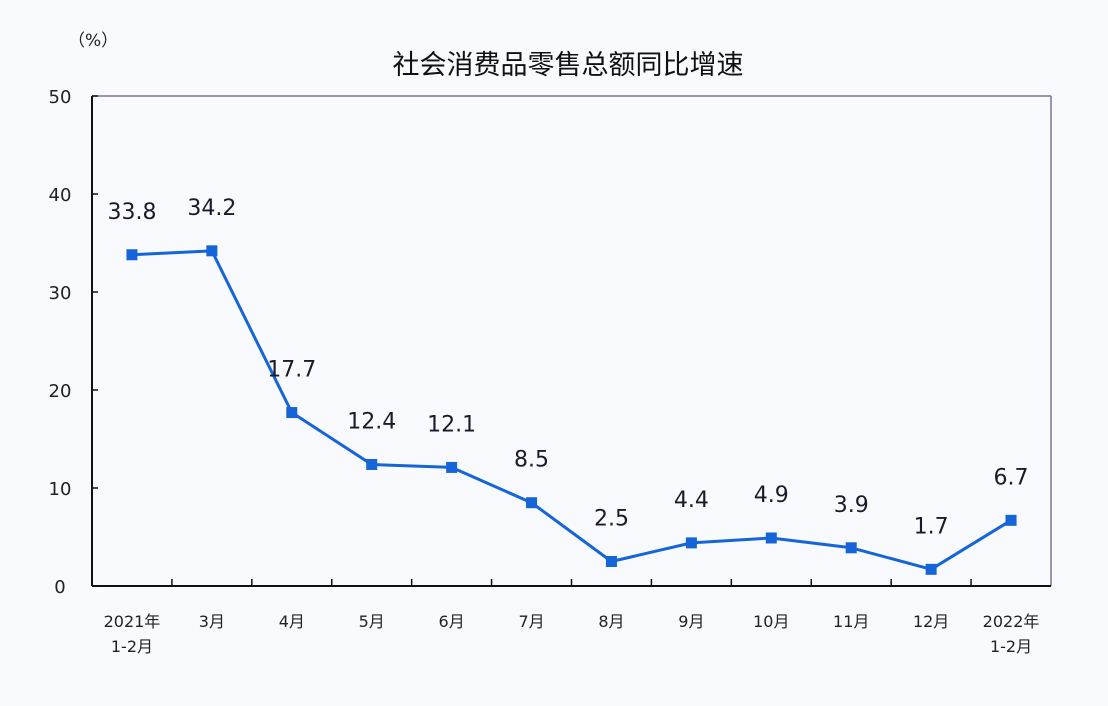 The image size is (1108, 706). Describe the element at coordinates (93, 41) in the screenshot. I see `y-axis-unit: （%）` at that location.